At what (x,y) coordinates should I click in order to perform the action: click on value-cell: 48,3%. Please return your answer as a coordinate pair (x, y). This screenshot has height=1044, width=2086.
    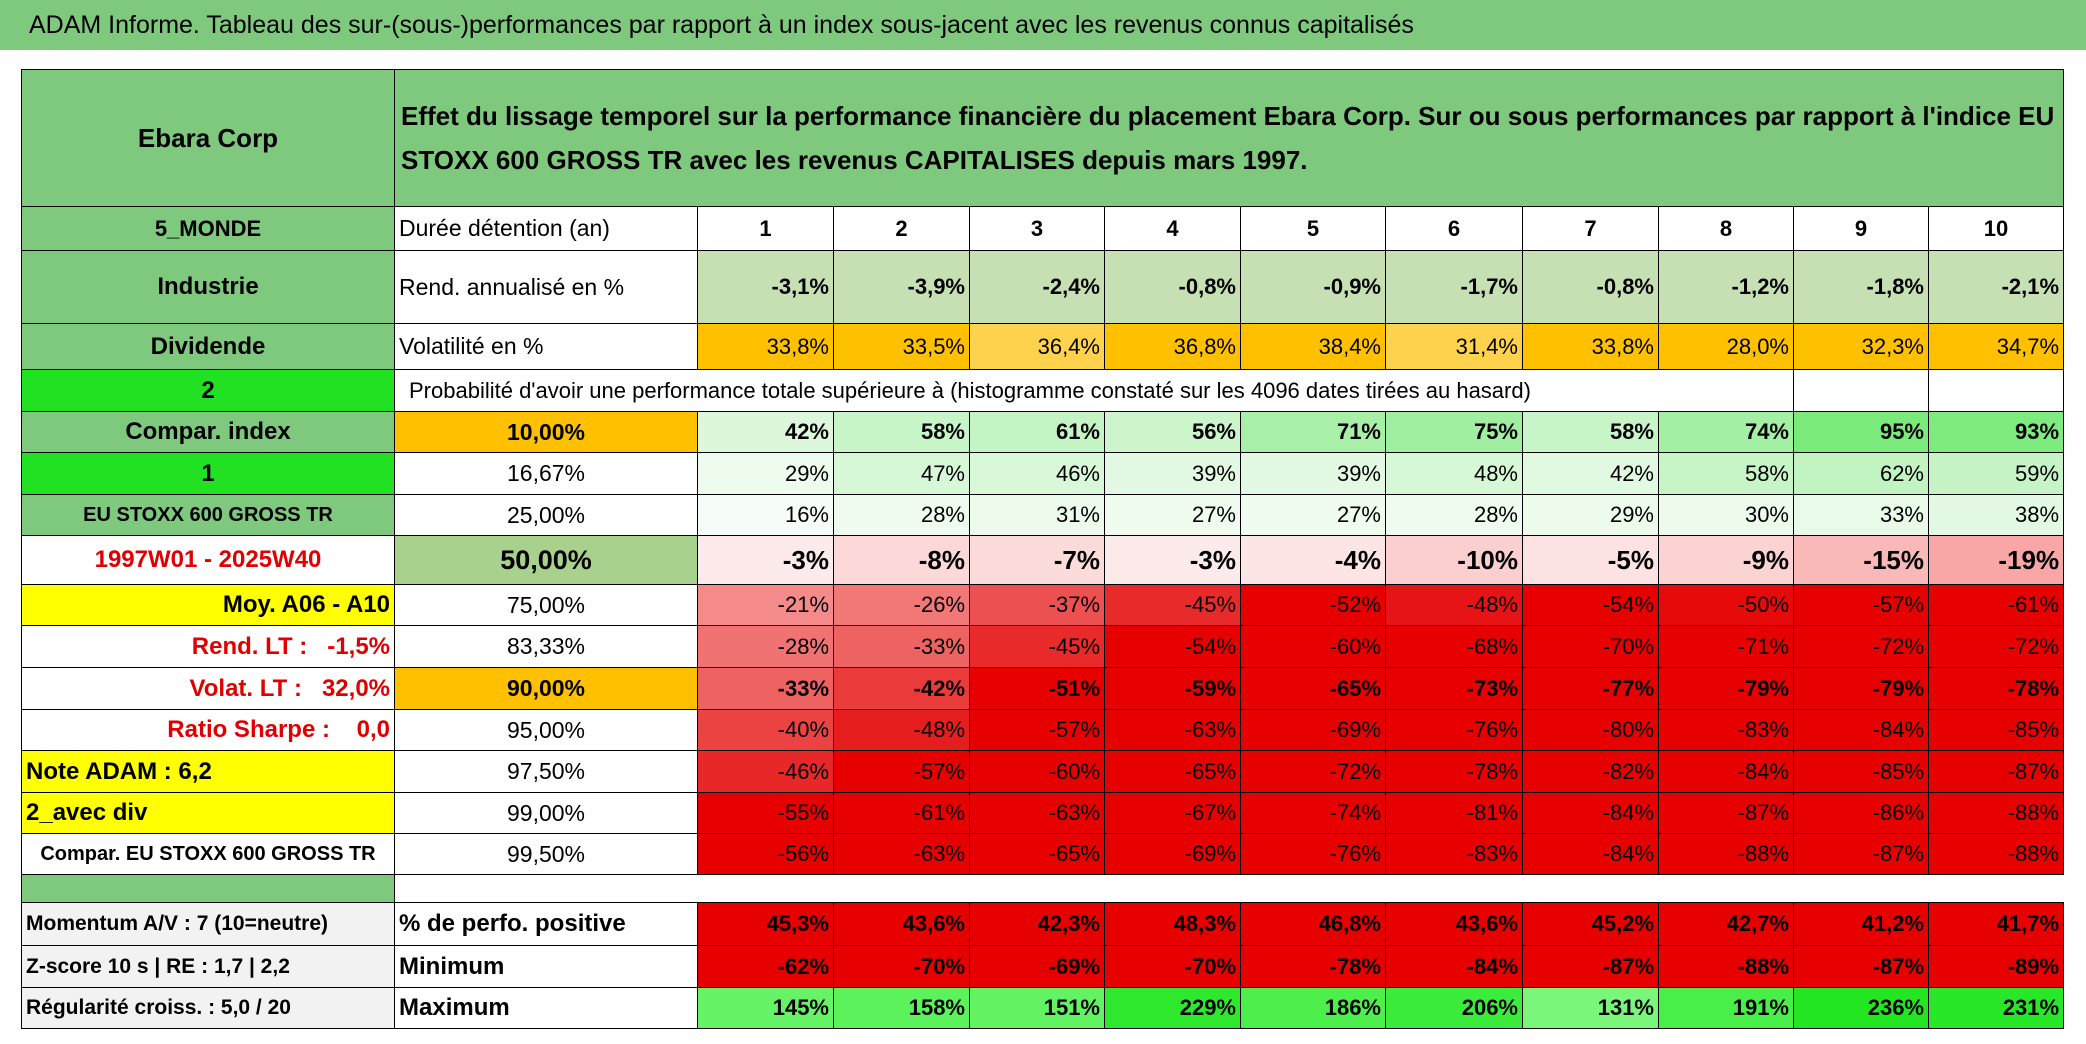
    Looking at the image, I should click on (1172, 924).